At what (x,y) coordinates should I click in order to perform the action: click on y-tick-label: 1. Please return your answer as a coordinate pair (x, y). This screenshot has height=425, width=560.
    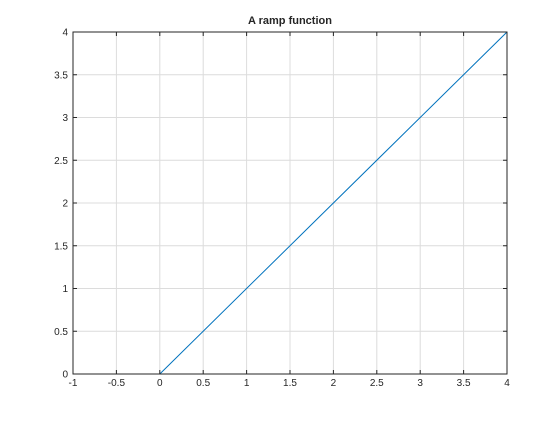
    Looking at the image, I should click on (65, 289).